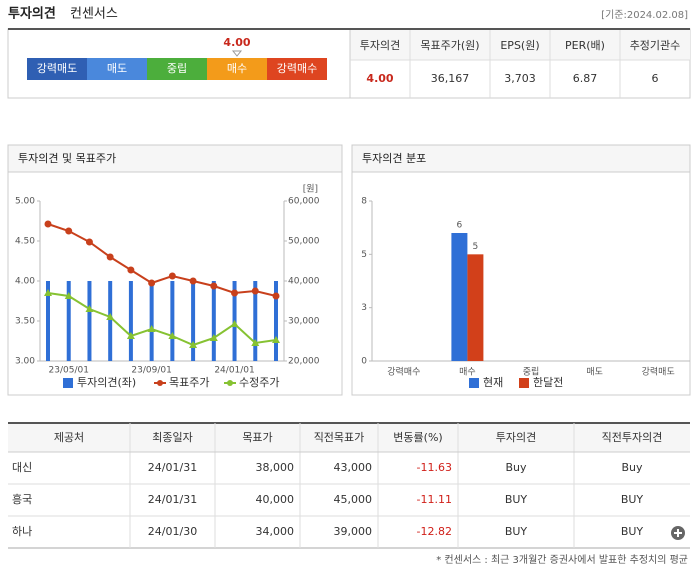  I want to click on x-tick-label: 강력매수, so click(403, 372).